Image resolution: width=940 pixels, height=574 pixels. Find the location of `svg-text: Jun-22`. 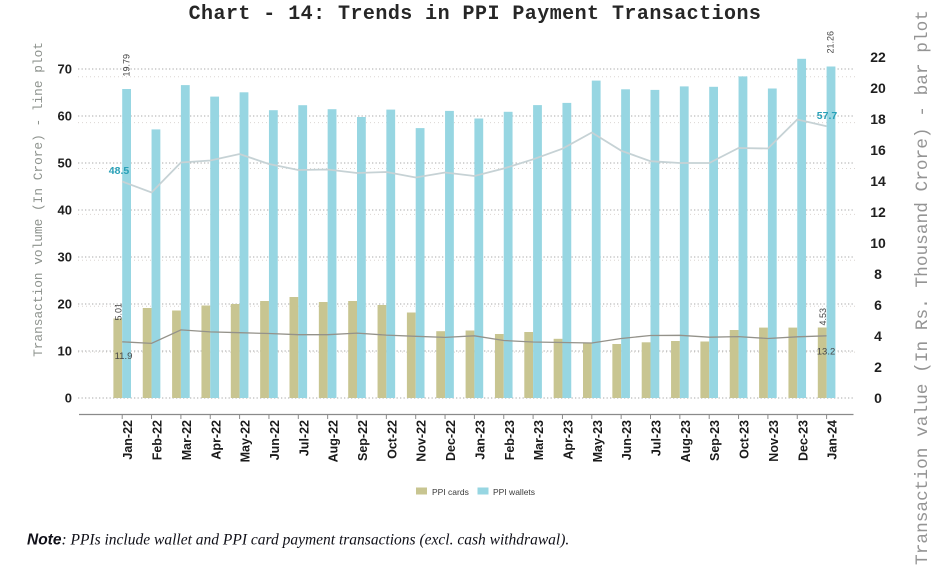

svg-text: Jun-22 is located at coordinates (275, 440).